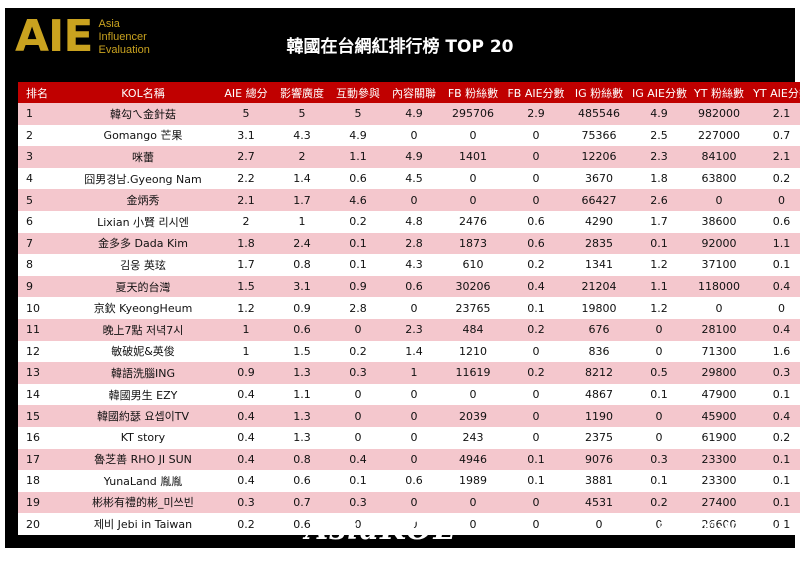 This screenshot has width=800, height=570. Describe the element at coordinates (719, 373) in the screenshot. I see `table-cell: 29800` at that location.